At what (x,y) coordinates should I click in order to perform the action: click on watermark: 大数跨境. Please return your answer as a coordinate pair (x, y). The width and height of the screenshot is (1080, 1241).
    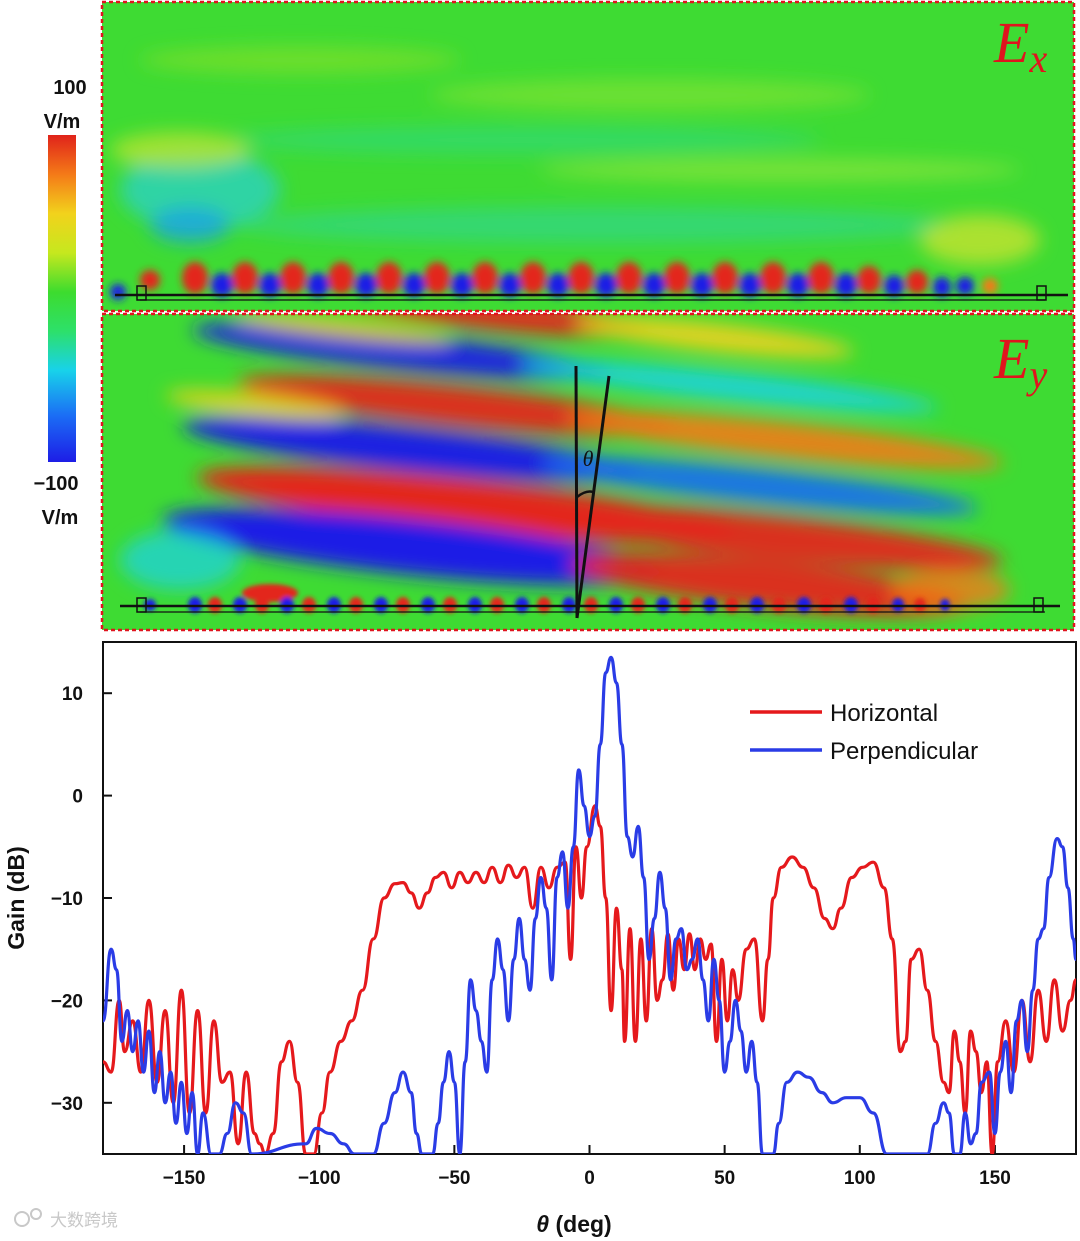
    Looking at the image, I should click on (66, 1219).